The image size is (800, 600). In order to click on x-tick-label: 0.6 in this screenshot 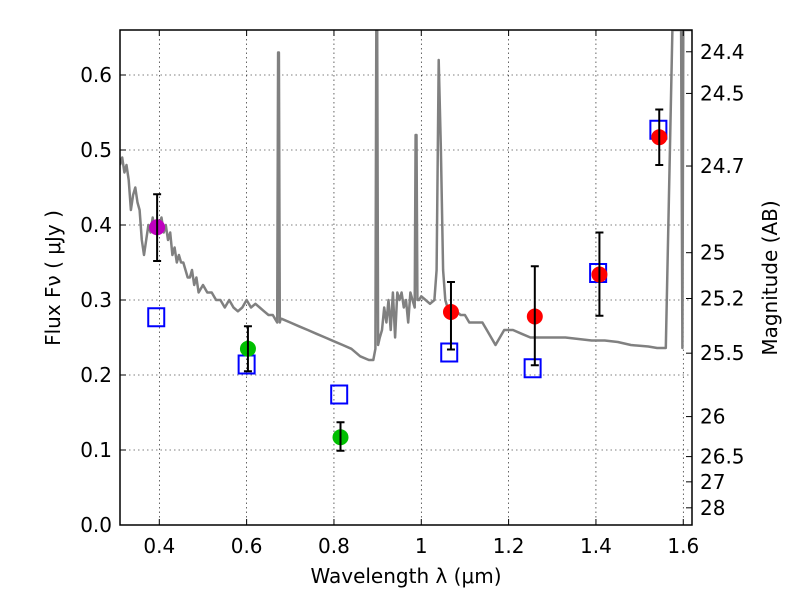, I will do `click(247, 546)`.